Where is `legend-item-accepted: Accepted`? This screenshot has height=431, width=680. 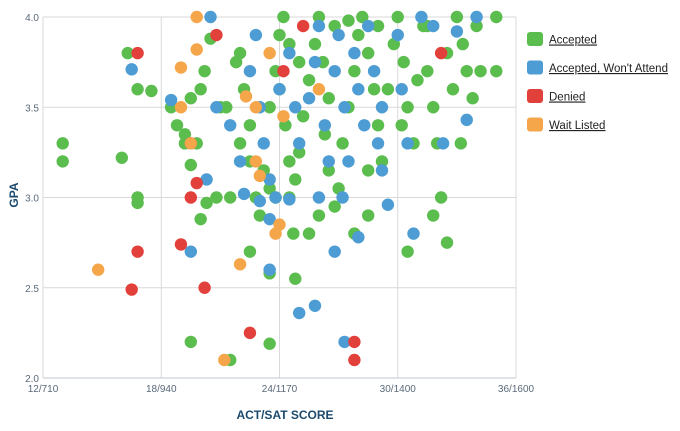
legend-item-accepted: Accepted is located at coordinates (573, 41).